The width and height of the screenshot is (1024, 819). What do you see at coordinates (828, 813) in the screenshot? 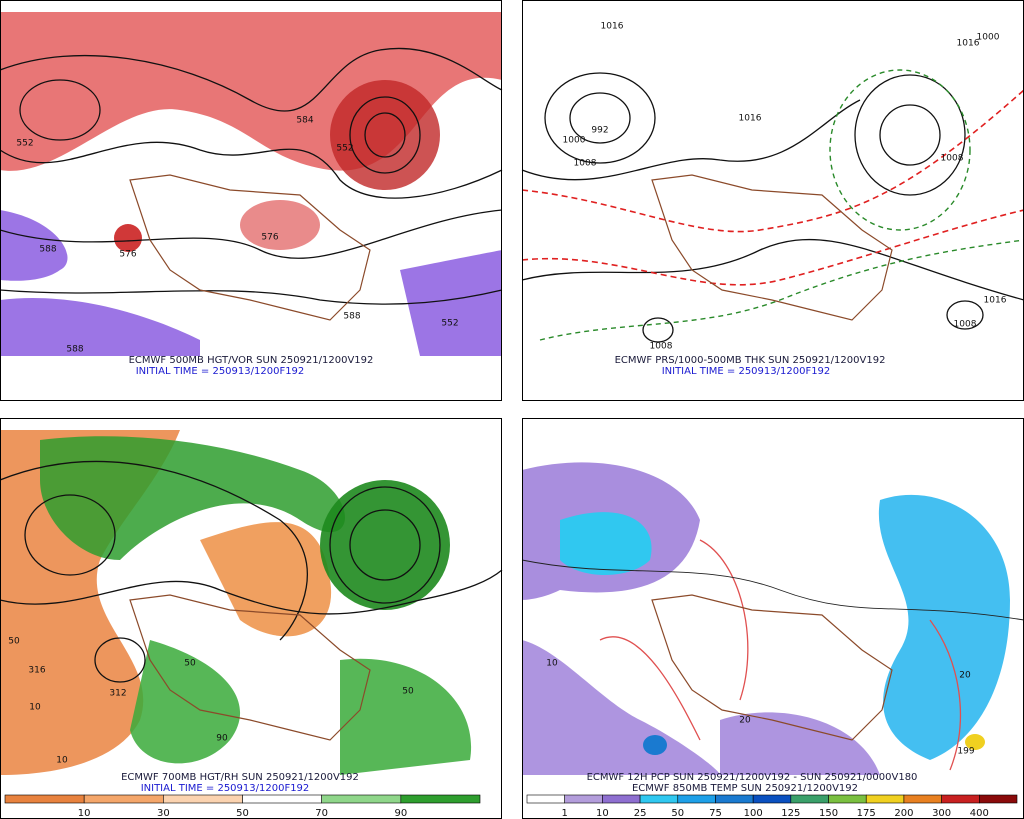
I see `colorbar-label: 150` at bounding box center [828, 813].